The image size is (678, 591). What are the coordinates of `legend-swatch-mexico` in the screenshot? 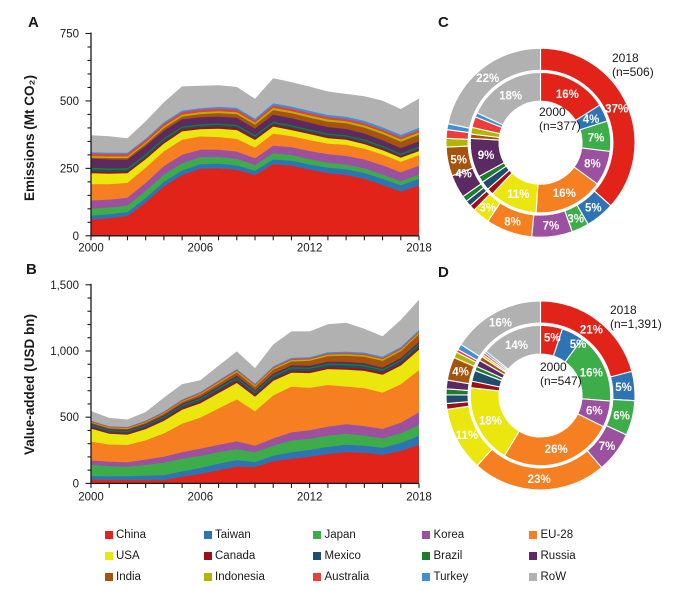 It's located at (317, 556).